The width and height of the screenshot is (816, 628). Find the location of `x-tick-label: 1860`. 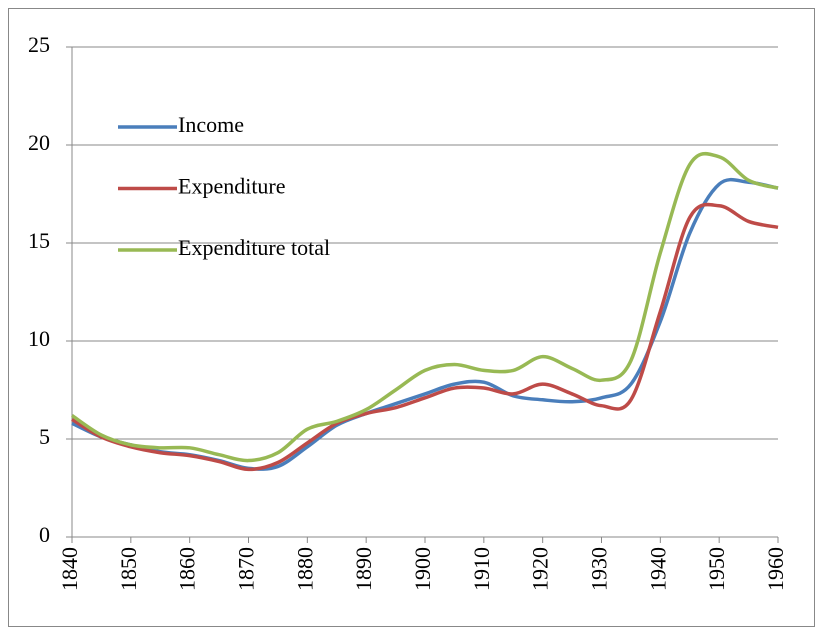

x-tick-label: 1860 is located at coordinates (187, 569).